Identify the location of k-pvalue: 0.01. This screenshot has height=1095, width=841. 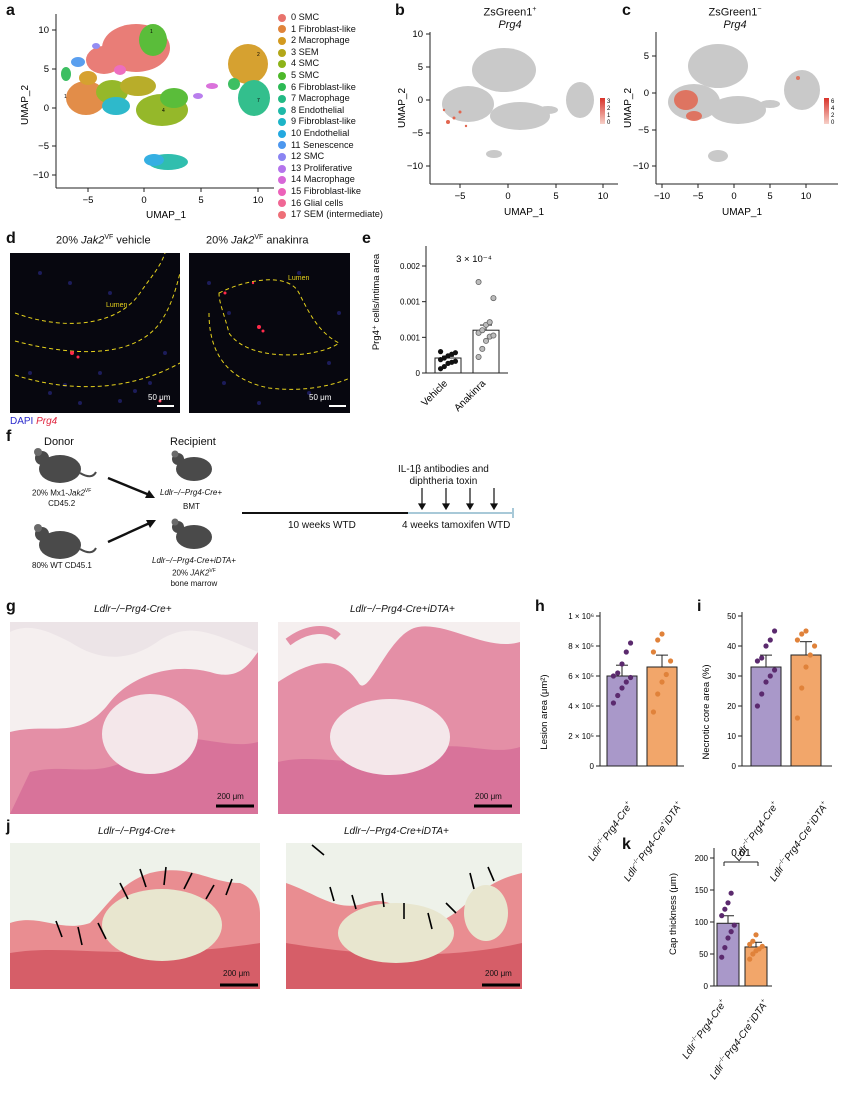
(741, 853).